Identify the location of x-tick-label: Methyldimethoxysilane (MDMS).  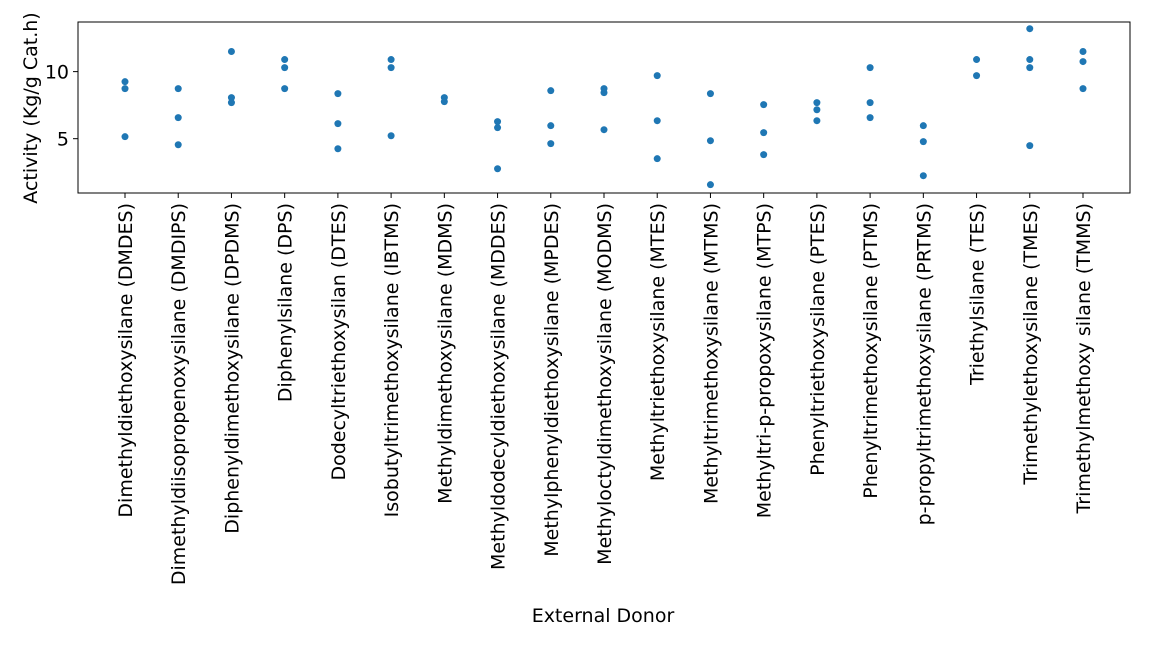
(445, 353).